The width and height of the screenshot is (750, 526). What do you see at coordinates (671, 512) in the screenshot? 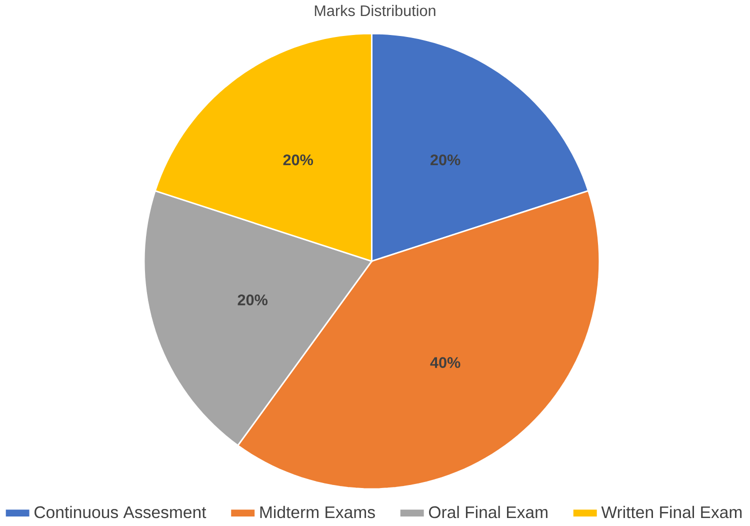
I see `legend-label: Written Final Exam` at bounding box center [671, 512].